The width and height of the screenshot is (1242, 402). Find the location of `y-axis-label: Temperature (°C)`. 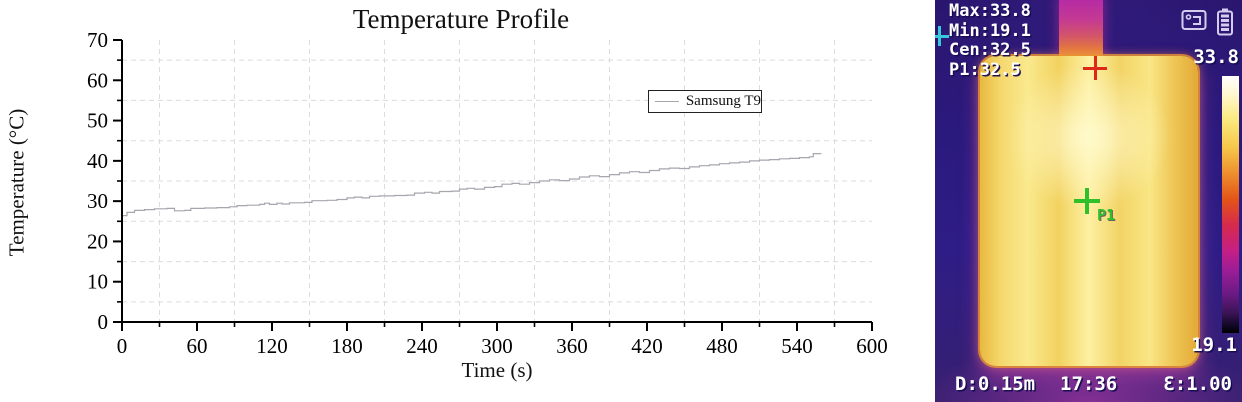

y-axis-label: Temperature (°C) is located at coordinates (16, 182).